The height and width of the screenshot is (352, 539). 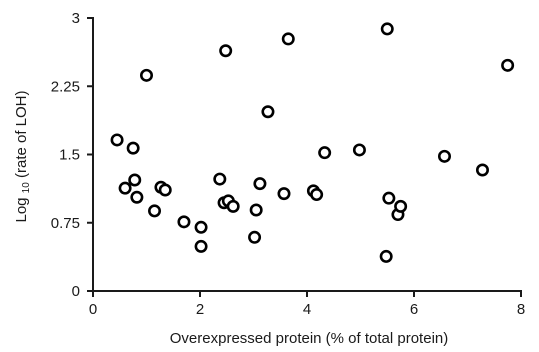 What do you see at coordinates (521, 309) in the screenshot?
I see `x-tick-label: 8` at bounding box center [521, 309].